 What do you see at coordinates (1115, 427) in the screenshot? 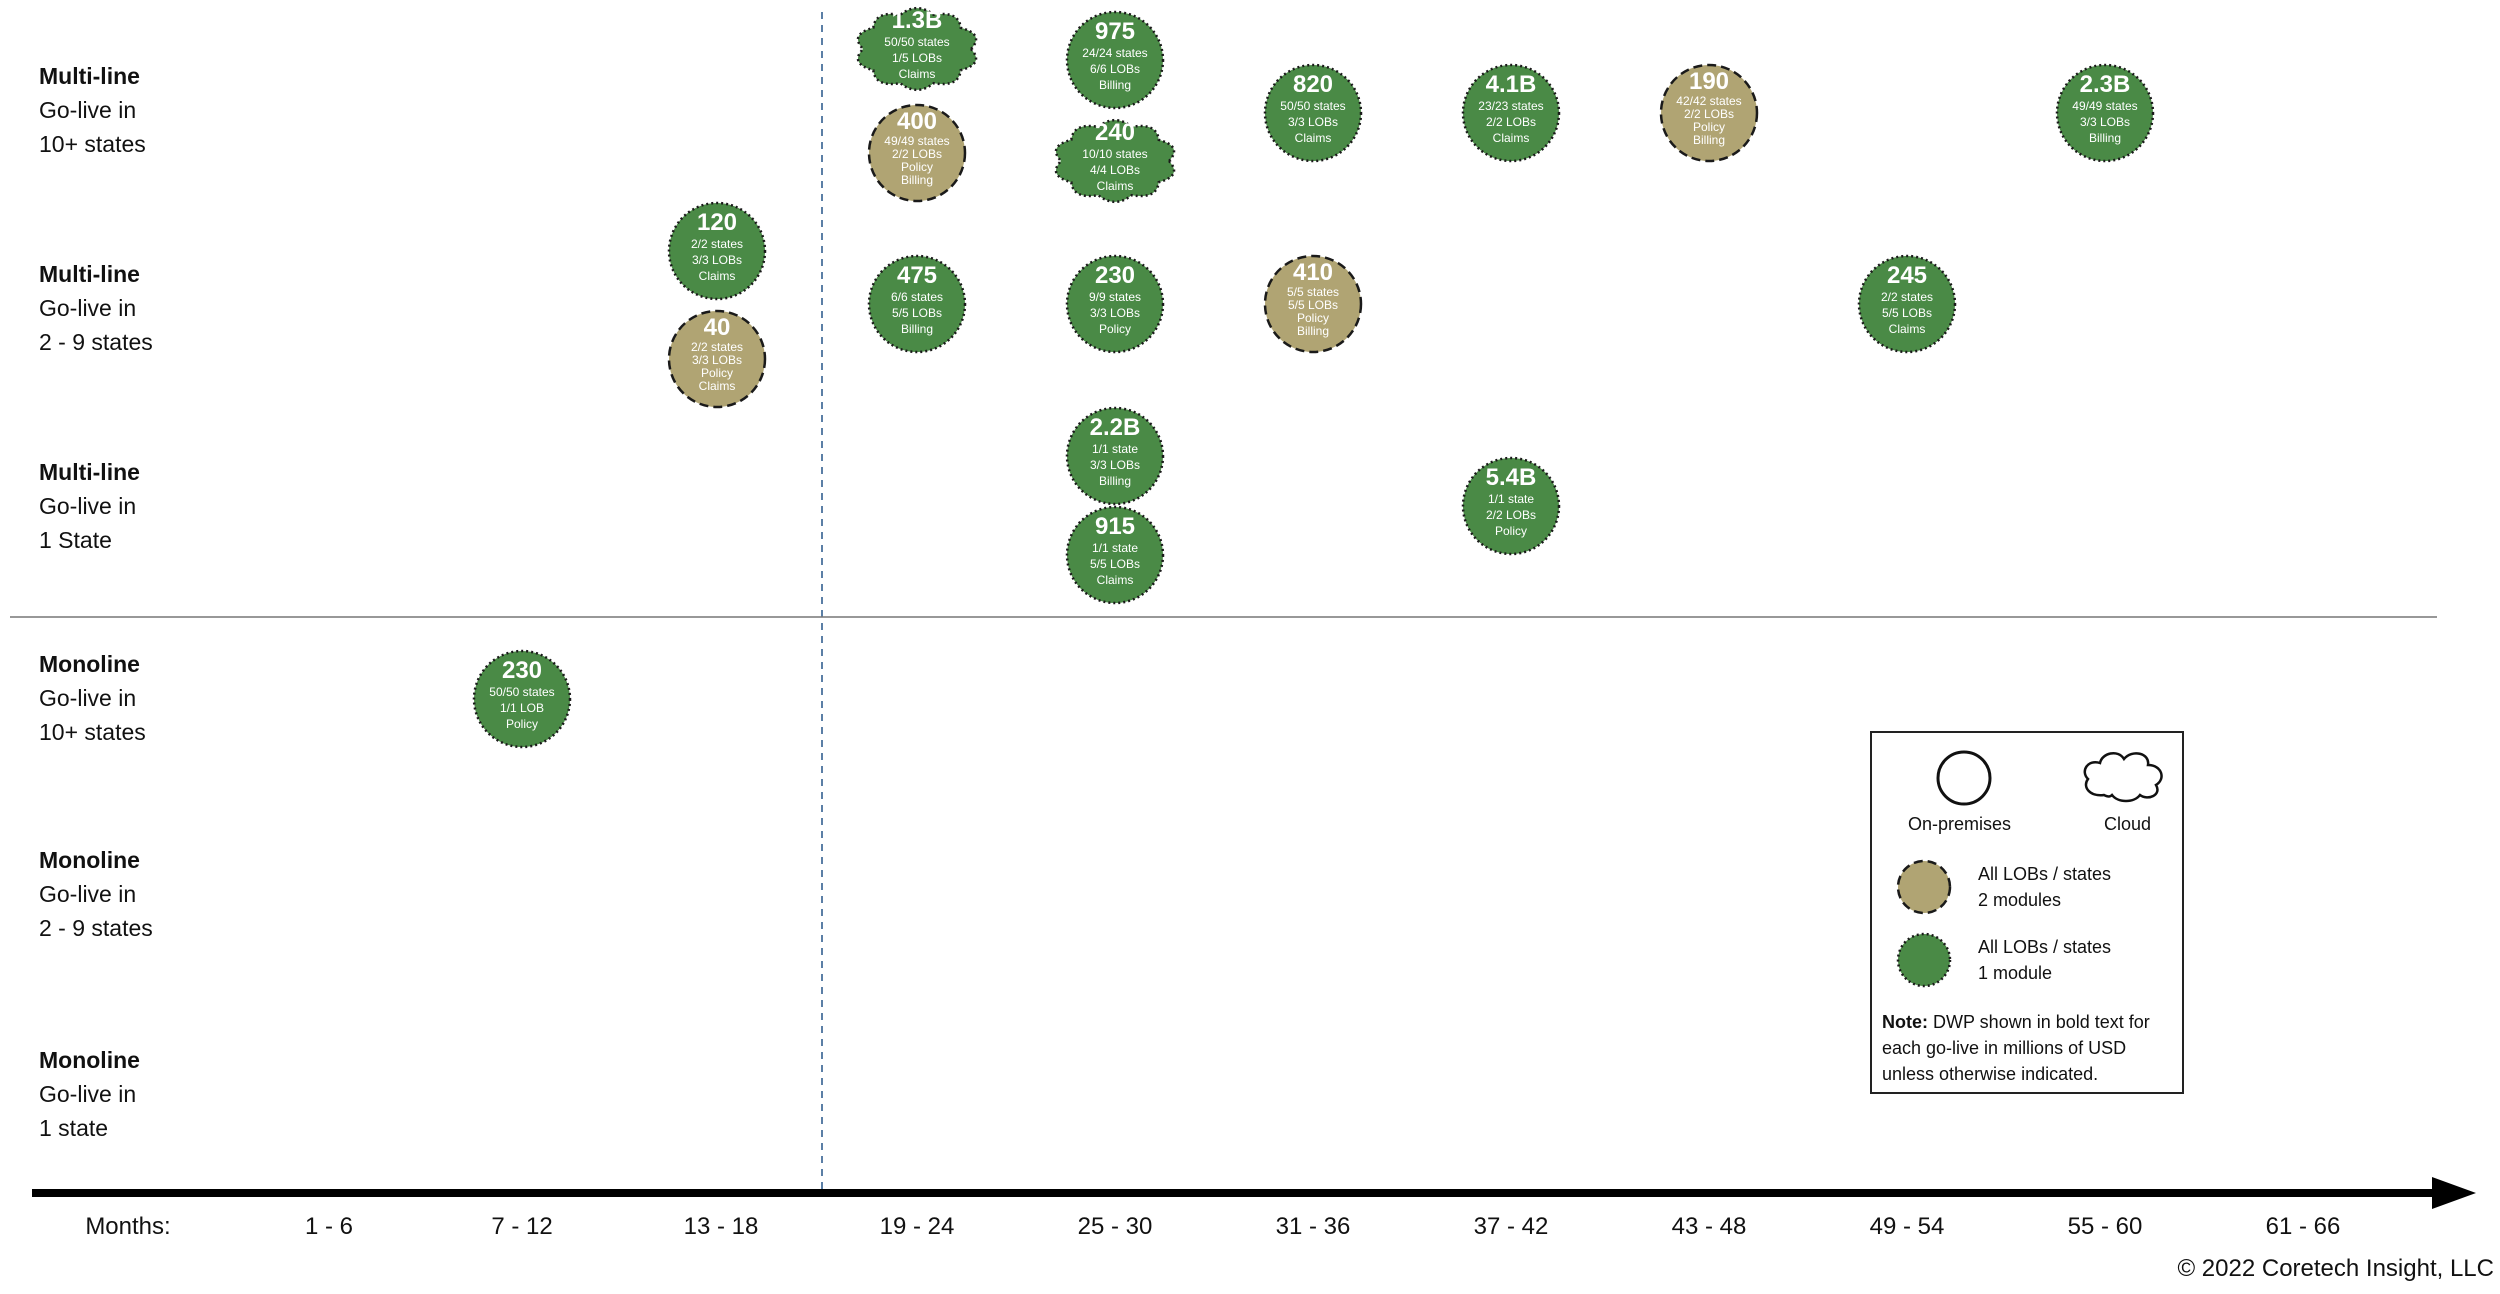
I see `dwp-value: 2.2B` at bounding box center [1115, 427].